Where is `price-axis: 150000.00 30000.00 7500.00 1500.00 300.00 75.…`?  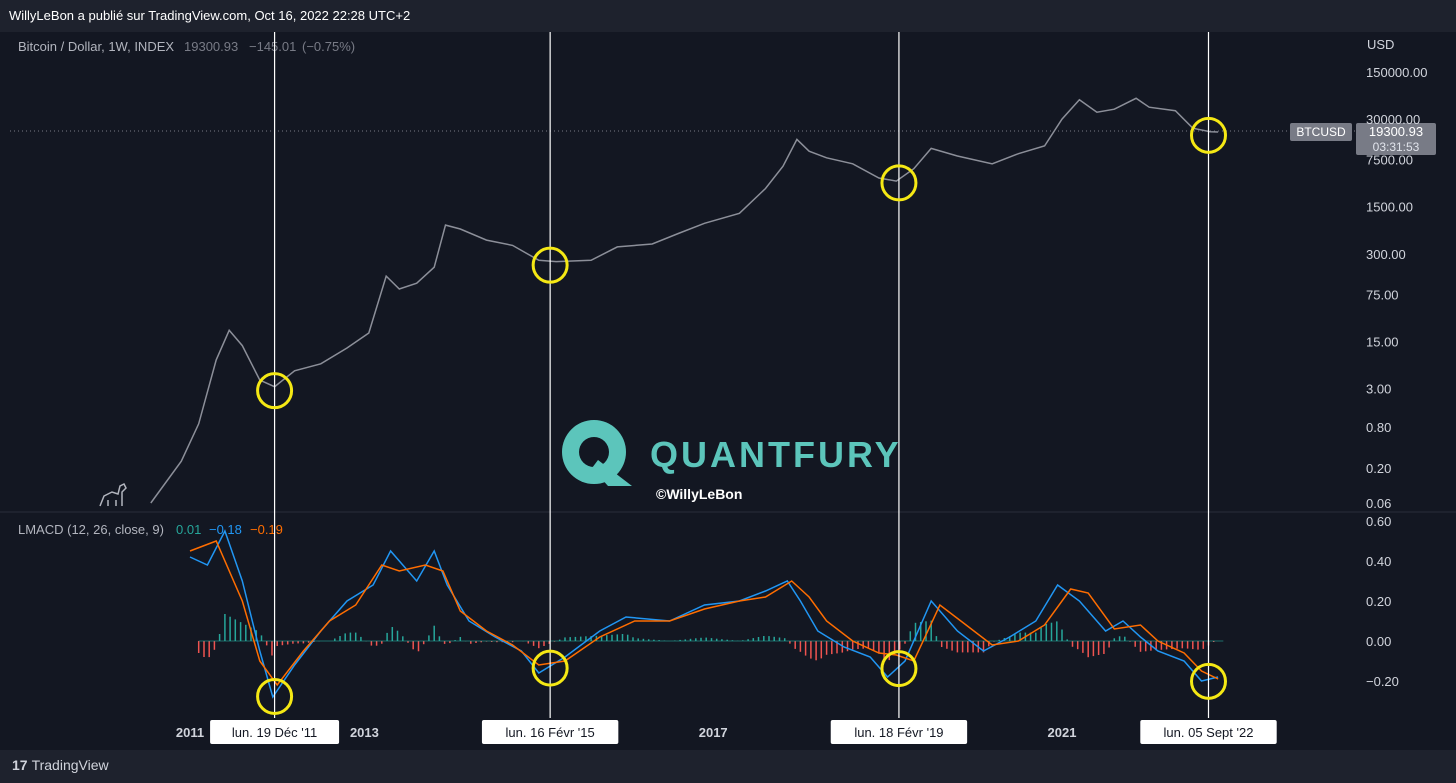
price-axis: 150000.00 30000.00 7500.00 1500.00 300.00 75.… is located at coordinates (1396, 288).